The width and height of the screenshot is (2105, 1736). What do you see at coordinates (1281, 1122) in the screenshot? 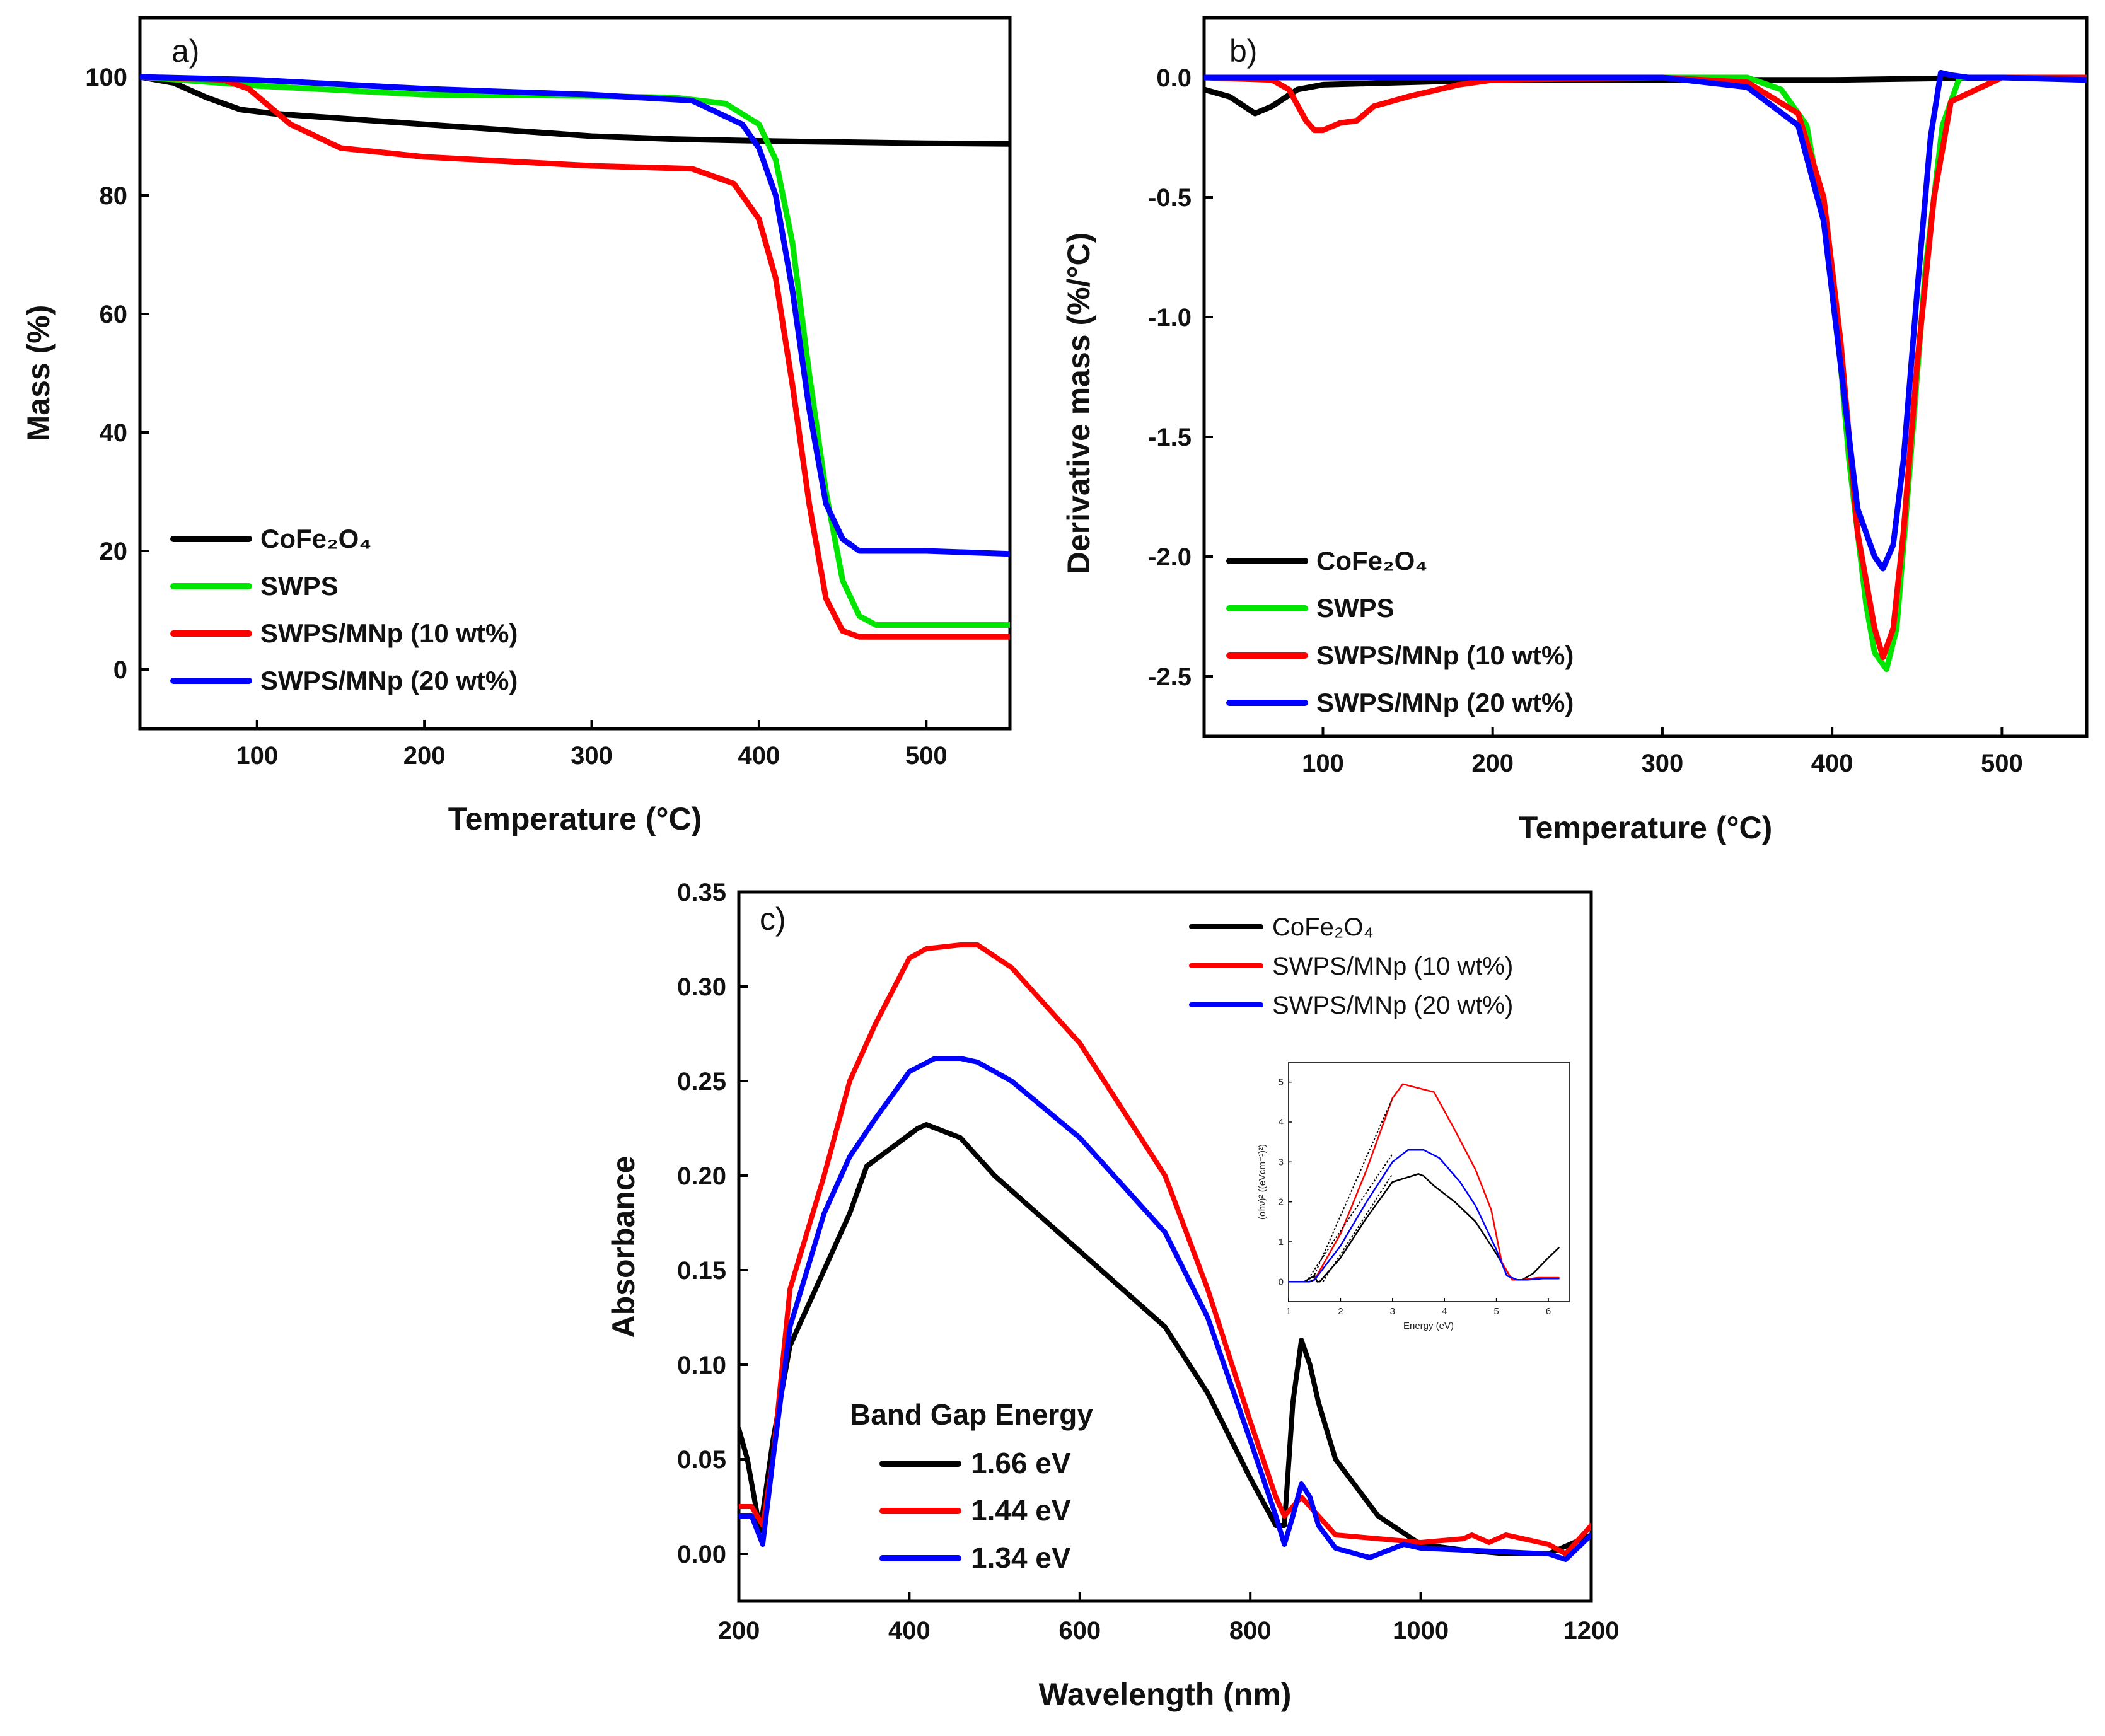
I see `inset-y-tick-label: 4` at bounding box center [1281, 1122].